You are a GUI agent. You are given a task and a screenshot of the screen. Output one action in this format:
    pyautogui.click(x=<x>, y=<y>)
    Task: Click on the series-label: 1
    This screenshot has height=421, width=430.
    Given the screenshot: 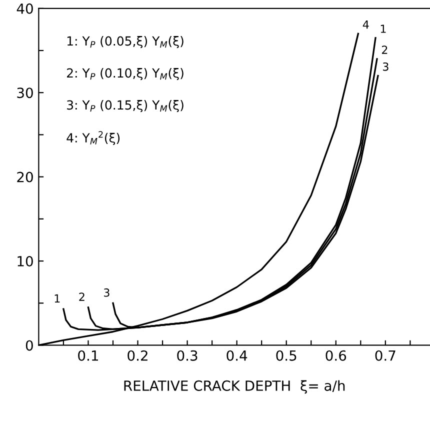 What is the action you would take?
    pyautogui.click(x=383, y=28)
    